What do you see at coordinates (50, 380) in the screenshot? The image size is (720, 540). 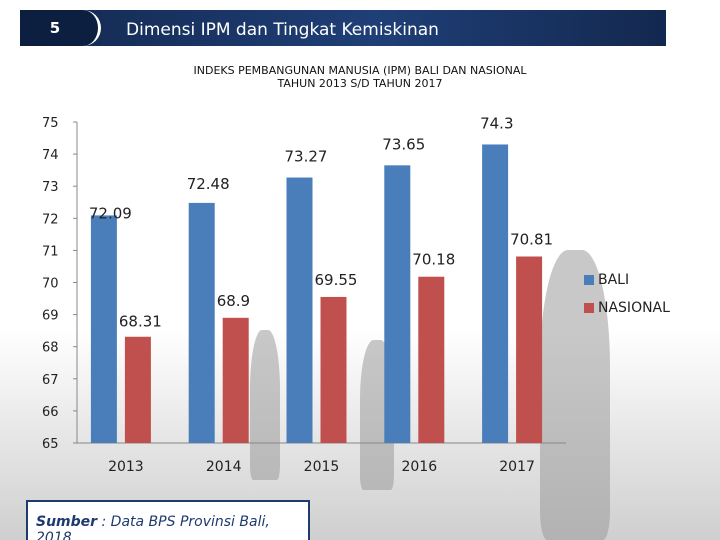 I see `y-tick-label: 67` at bounding box center [50, 380].